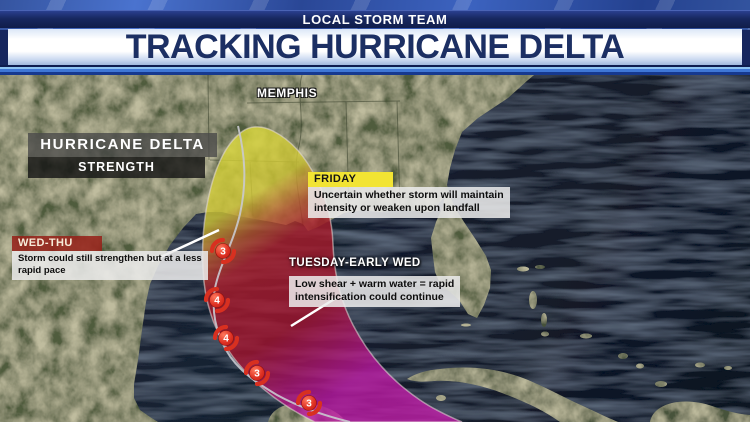 Image resolution: width=750 pixels, height=422 pixels. What do you see at coordinates (281, 273) in the screenshot?
I see `track-line` at bounding box center [281, 273].